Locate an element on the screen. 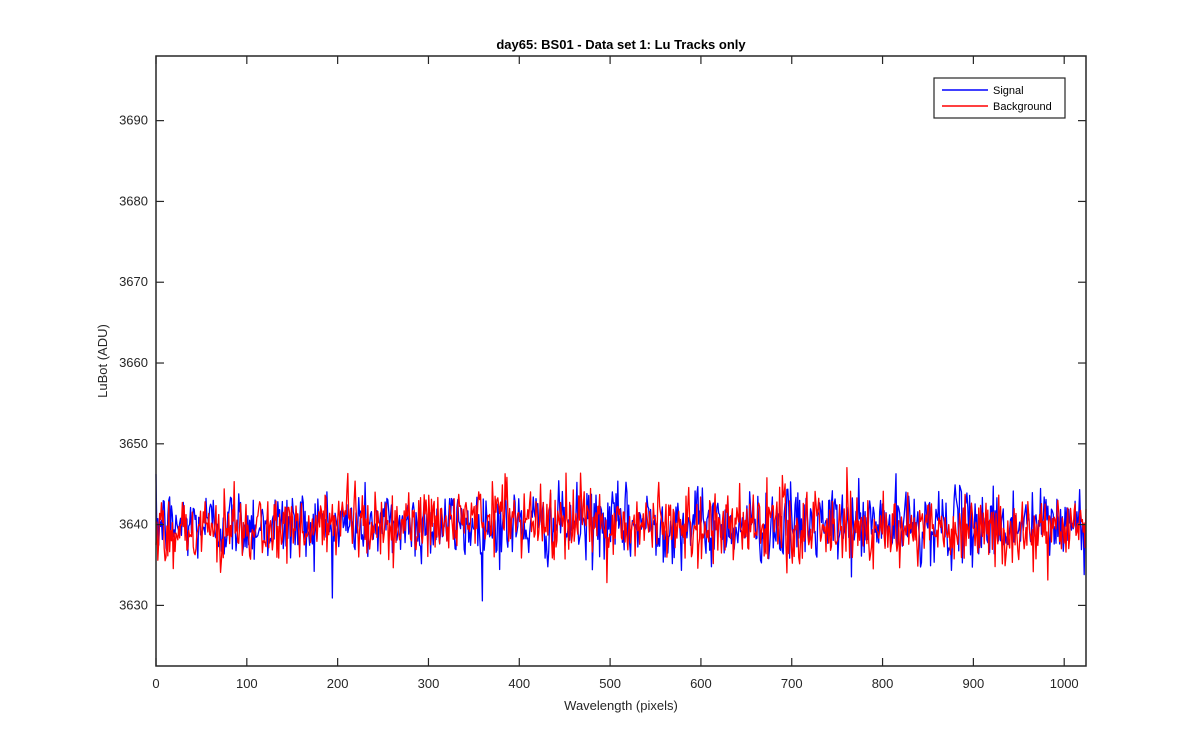 The height and width of the screenshot is (750, 1200). x-tick-label: 100 is located at coordinates (247, 683).